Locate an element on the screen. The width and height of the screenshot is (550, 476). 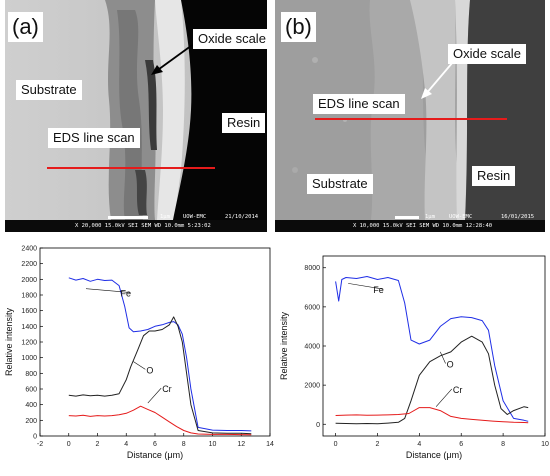
y-tick-label: 600 is located at coordinates (31, 390).